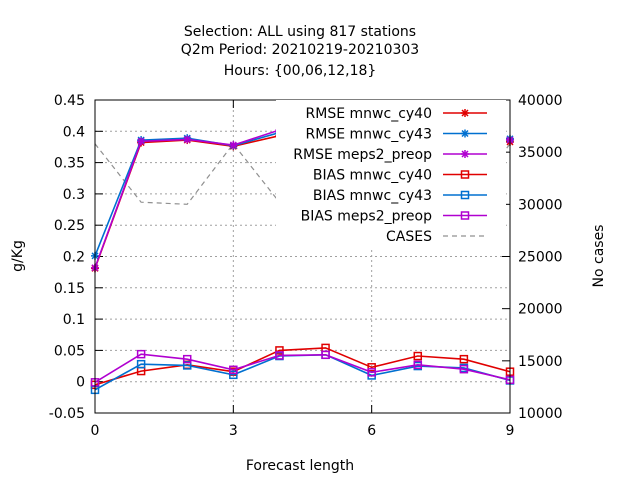 This screenshot has height=480, width=640. What do you see at coordinates (18, 256) in the screenshot?
I see `y-axis-label: g/Kg` at bounding box center [18, 256].